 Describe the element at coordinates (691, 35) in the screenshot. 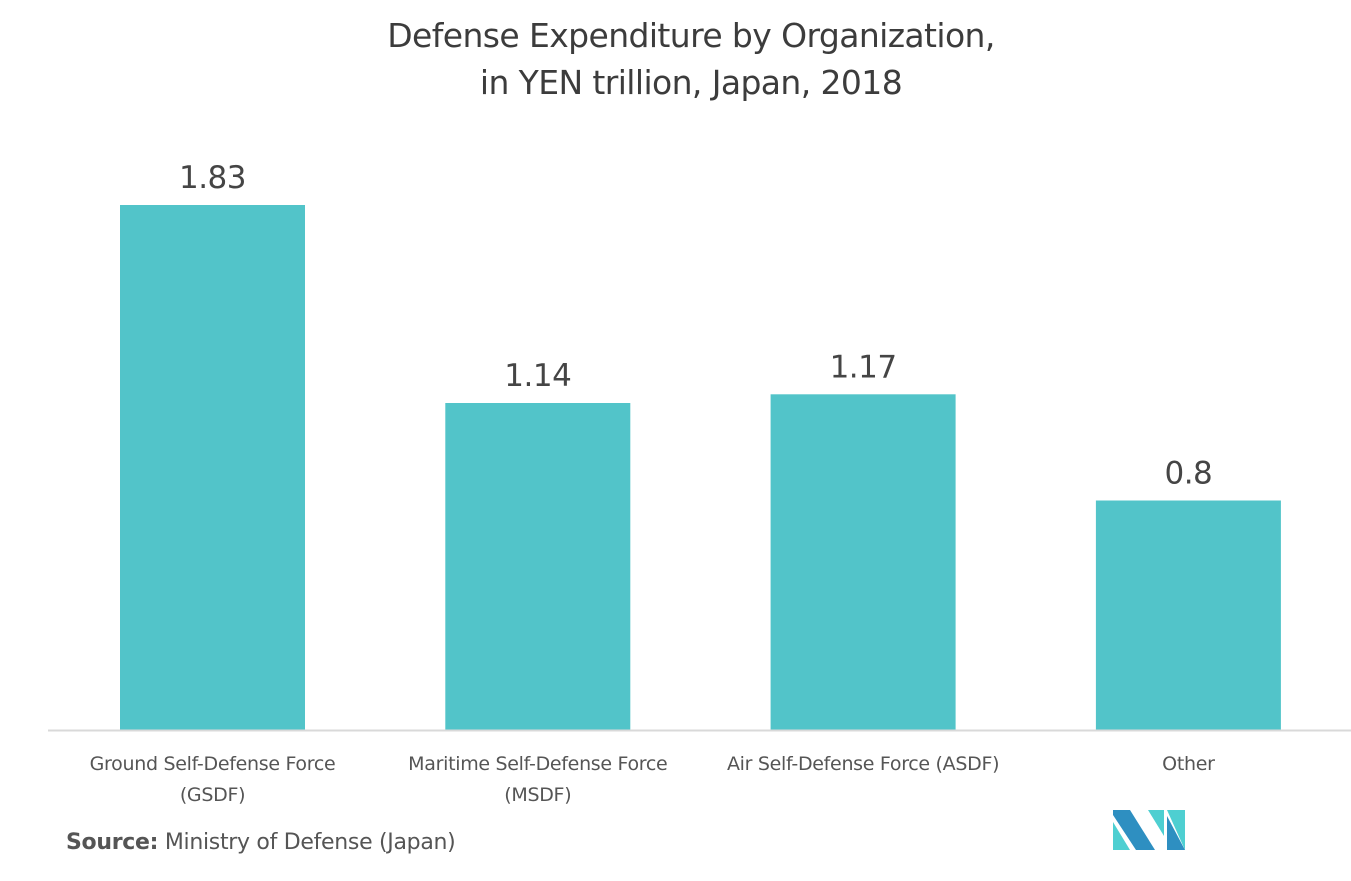

I see `chart-title-line-1: Defense Expenditure by Organization,` at that location.